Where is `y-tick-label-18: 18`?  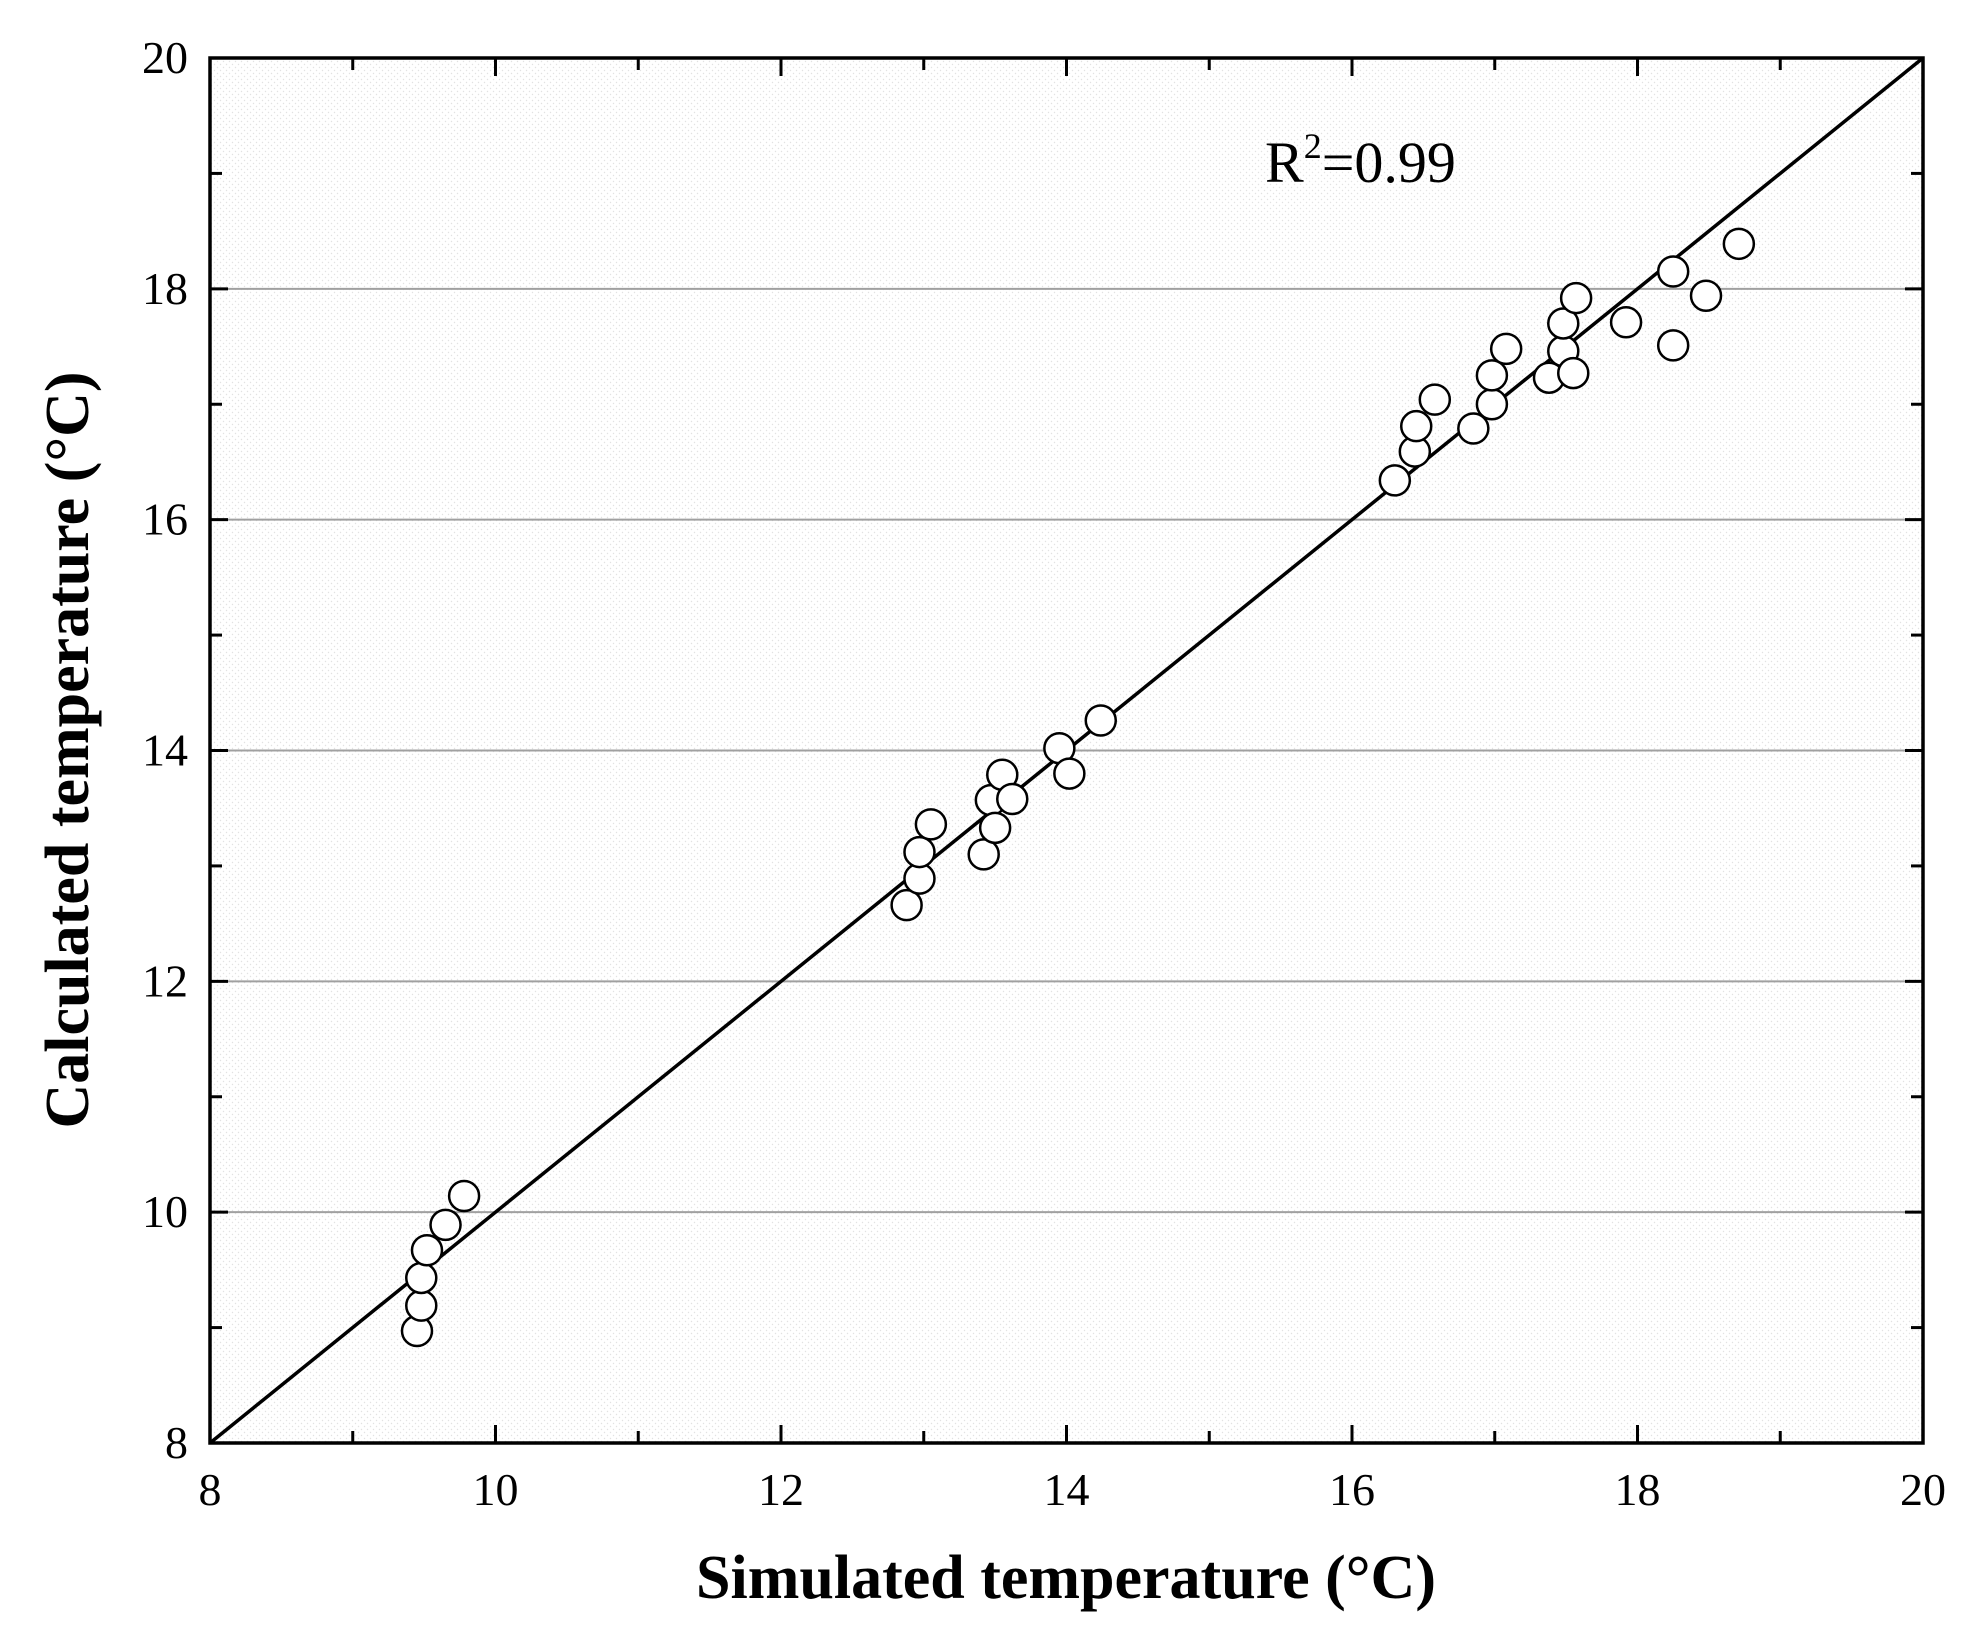
y-tick-label-18: 18 is located at coordinates (165, 288).